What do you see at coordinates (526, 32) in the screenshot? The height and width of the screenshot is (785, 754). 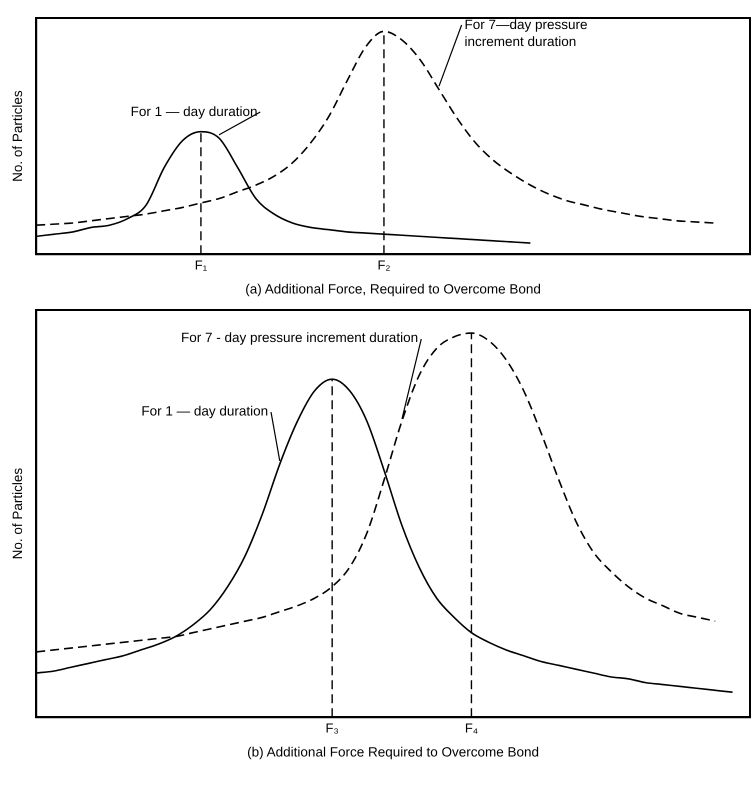 I see `text: For 7—day pressure increment duration` at bounding box center [526, 32].